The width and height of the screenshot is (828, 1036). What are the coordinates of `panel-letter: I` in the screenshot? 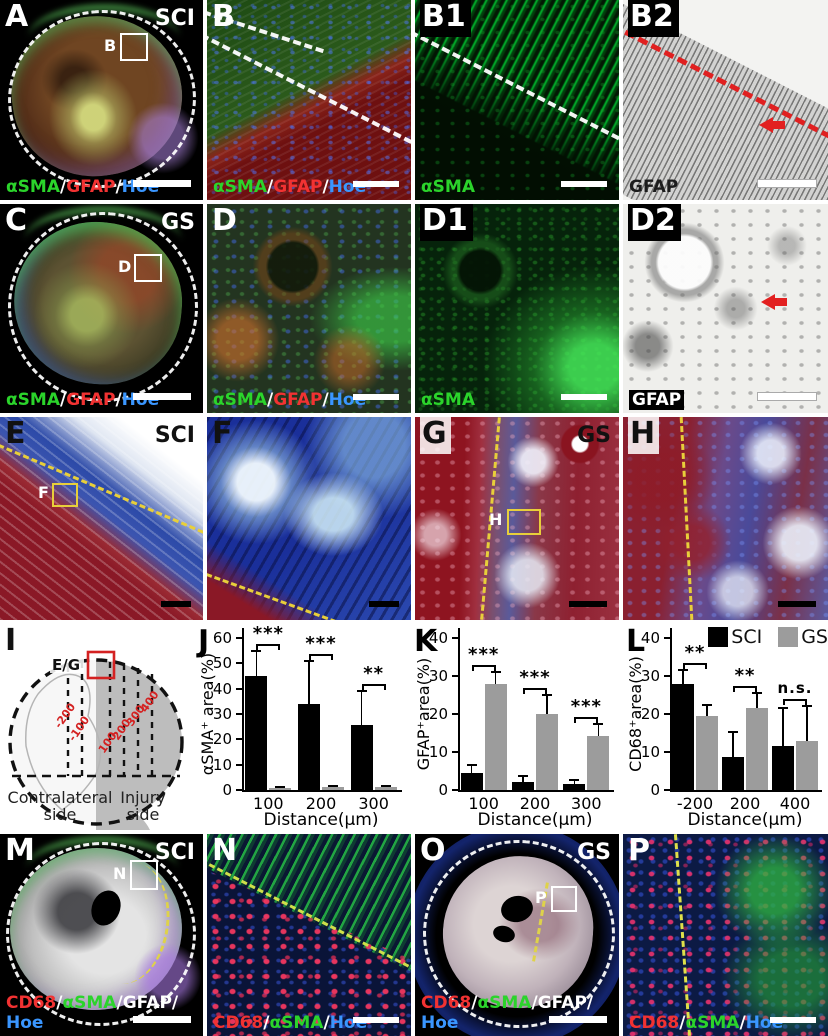 It's located at (11, 641).